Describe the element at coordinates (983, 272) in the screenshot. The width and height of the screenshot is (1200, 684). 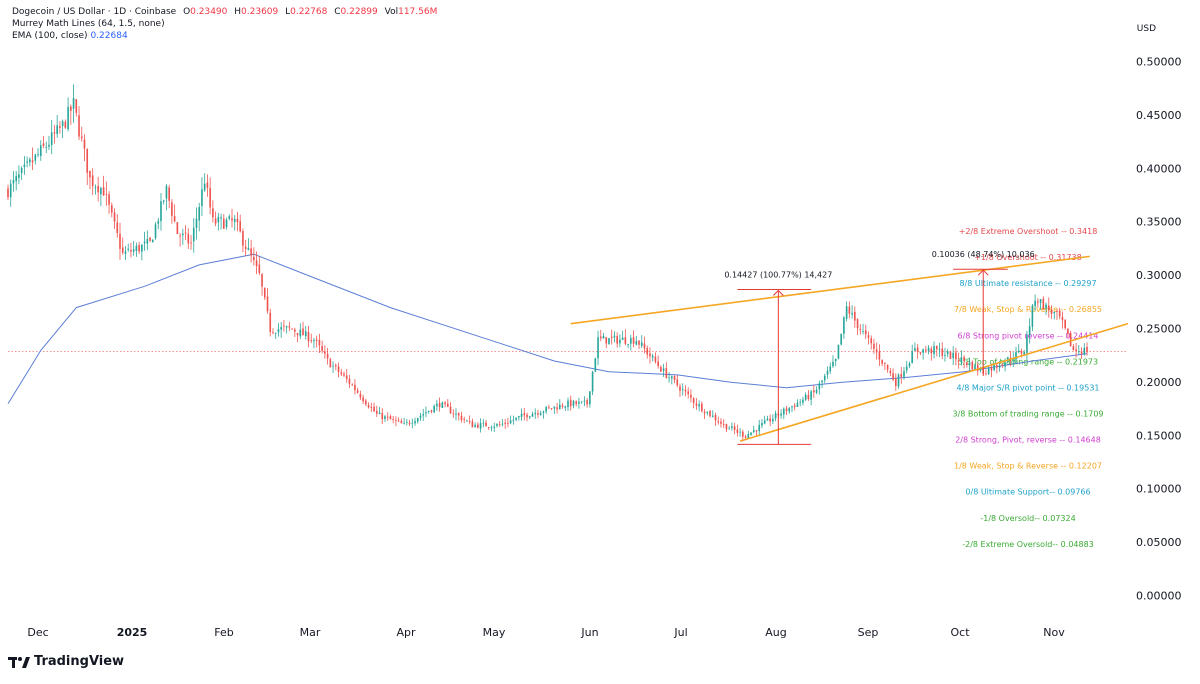
I see `measure-arrow` at that location.